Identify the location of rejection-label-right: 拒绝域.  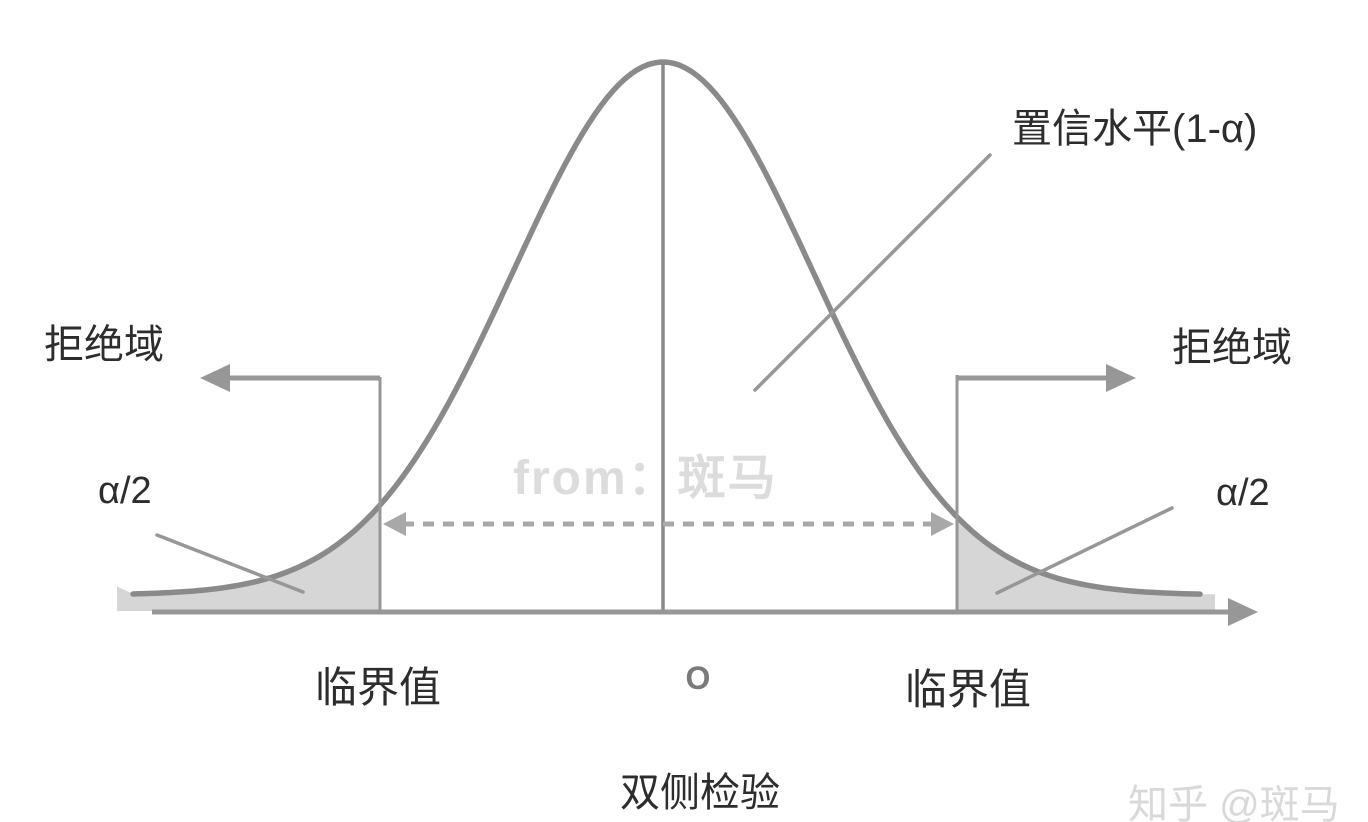
(1232, 348).